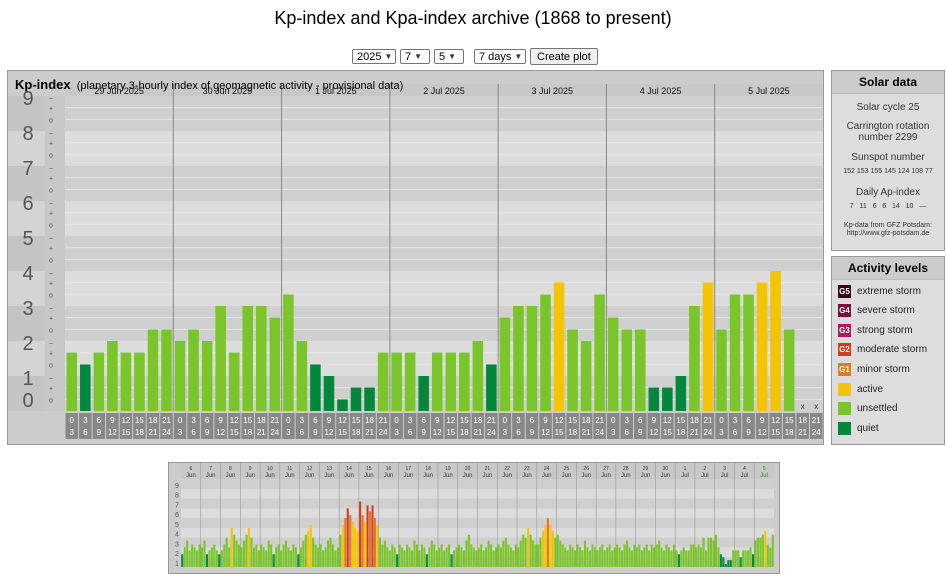 The width and height of the screenshot is (946, 578). I want to click on grid-band, so click(444, 218).